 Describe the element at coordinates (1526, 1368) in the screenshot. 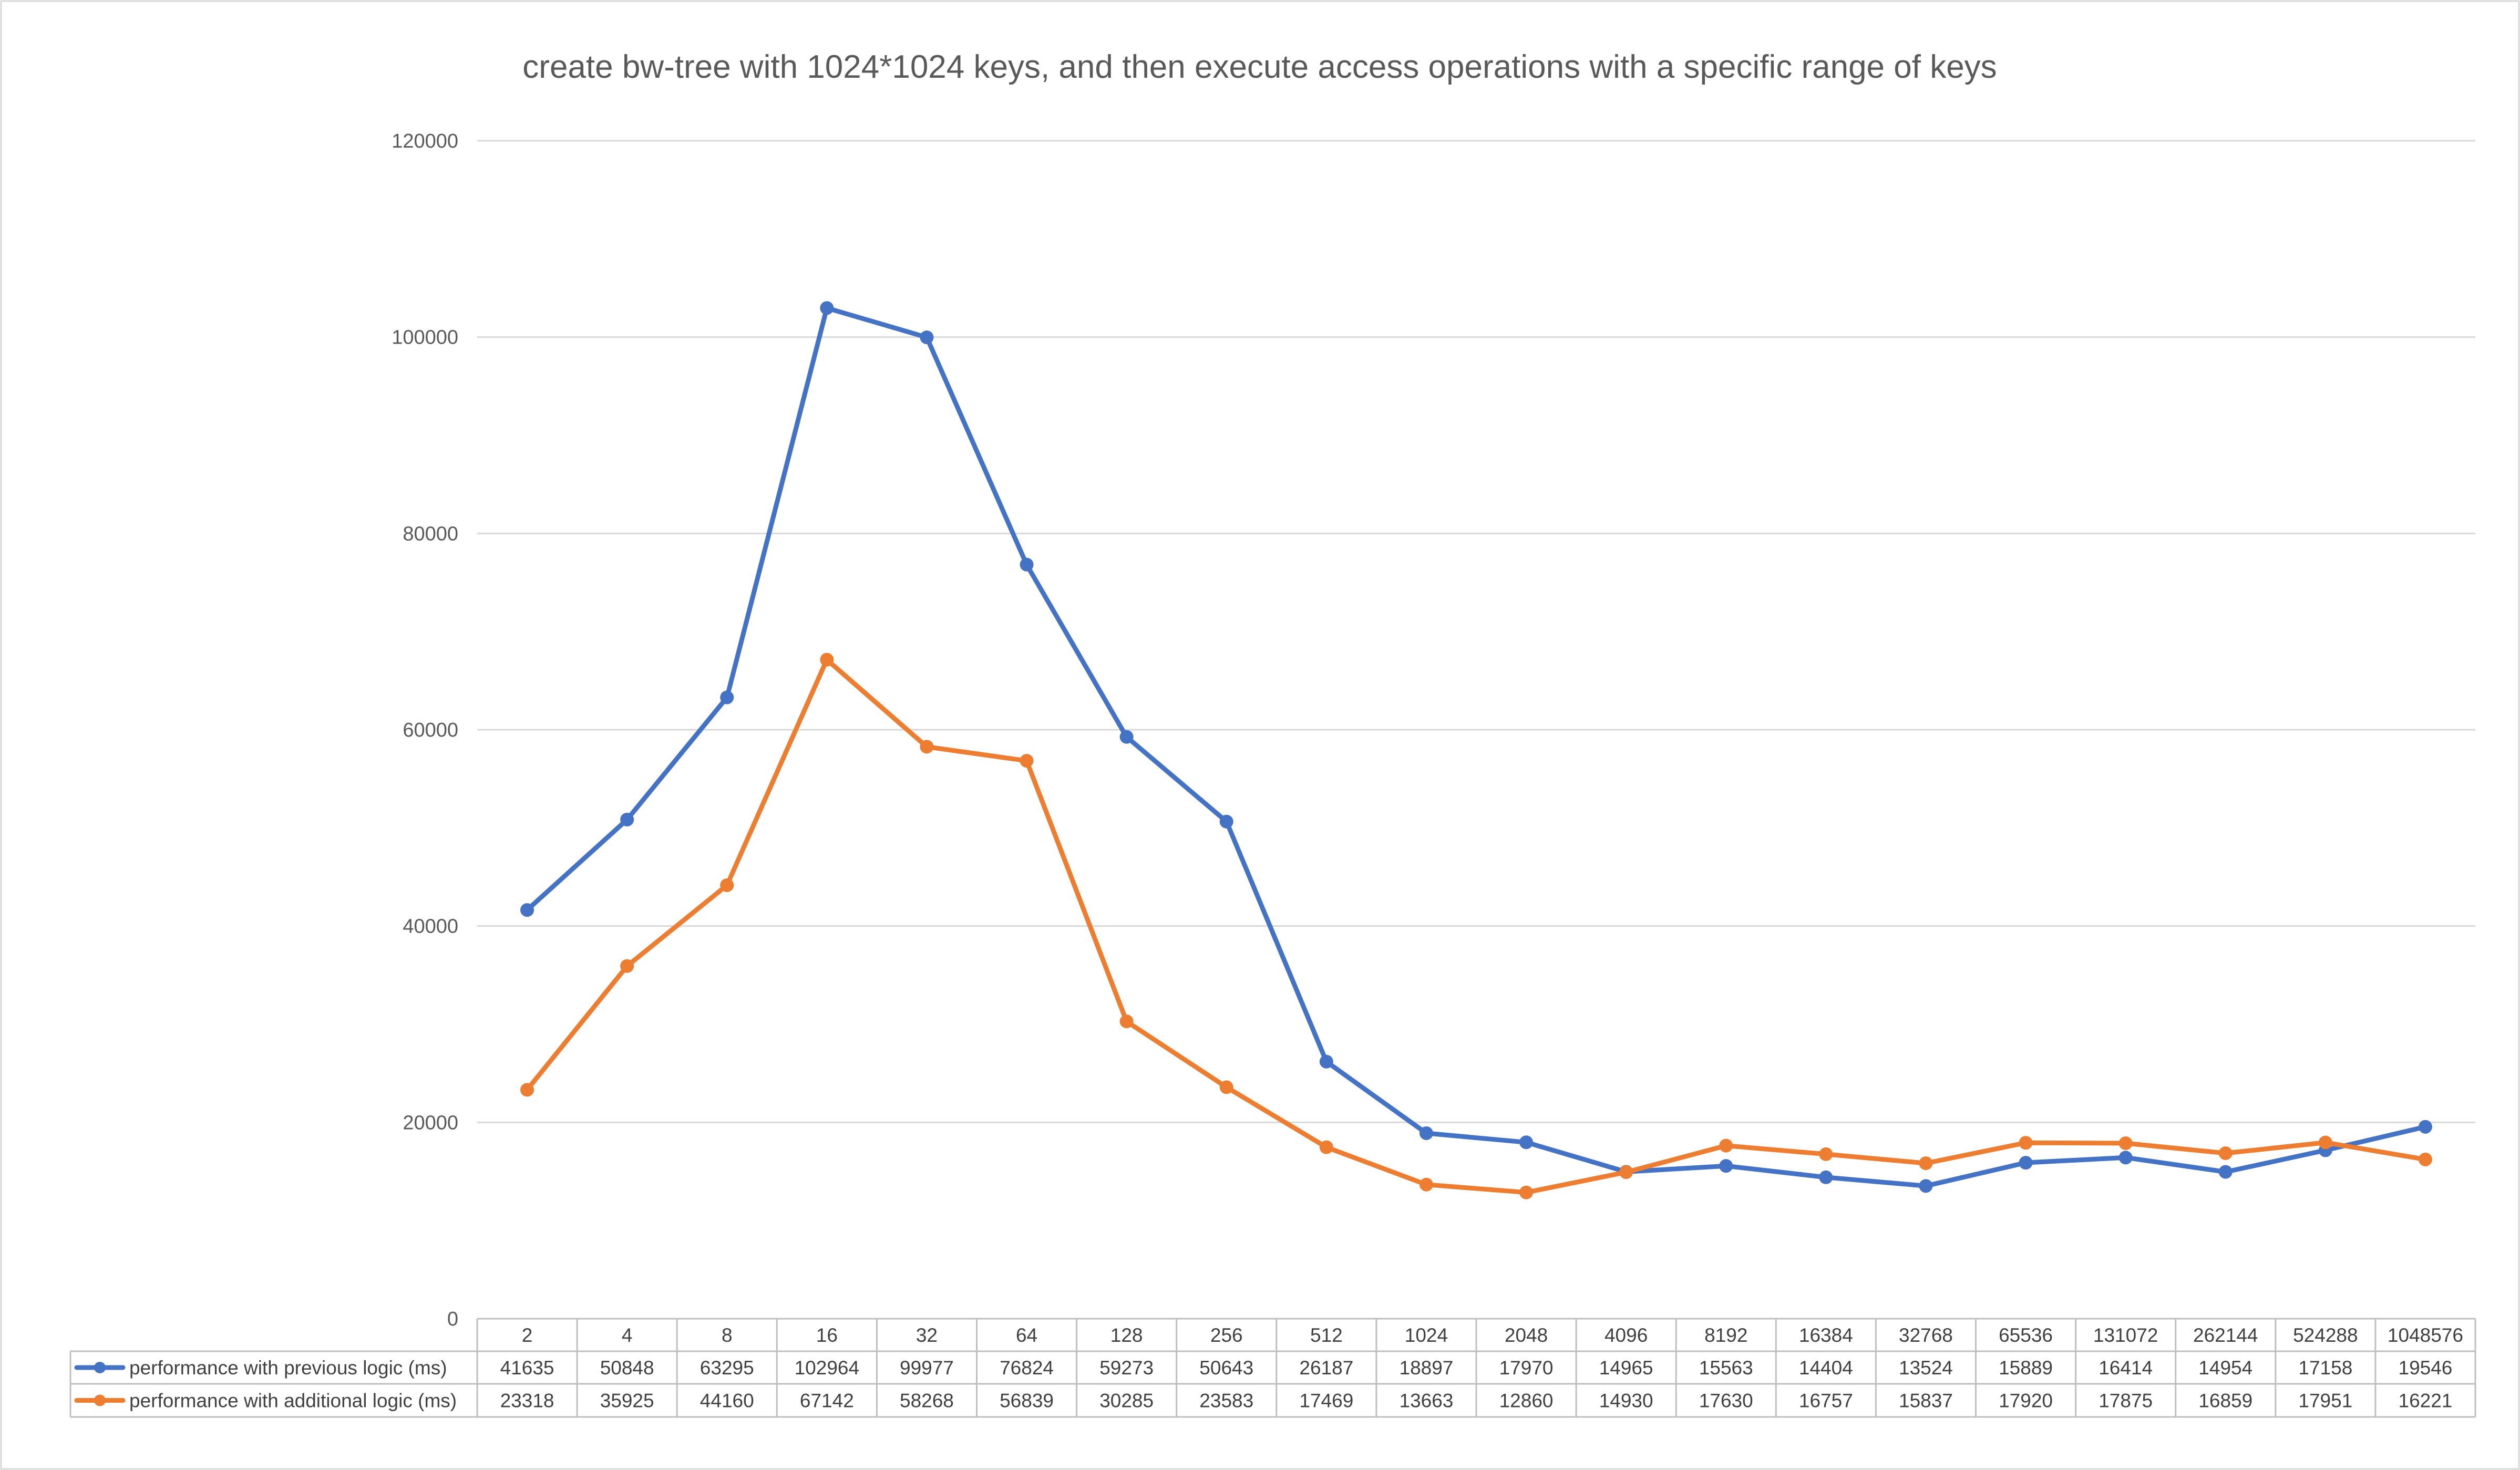

I see `data-table-value: 17970` at that location.